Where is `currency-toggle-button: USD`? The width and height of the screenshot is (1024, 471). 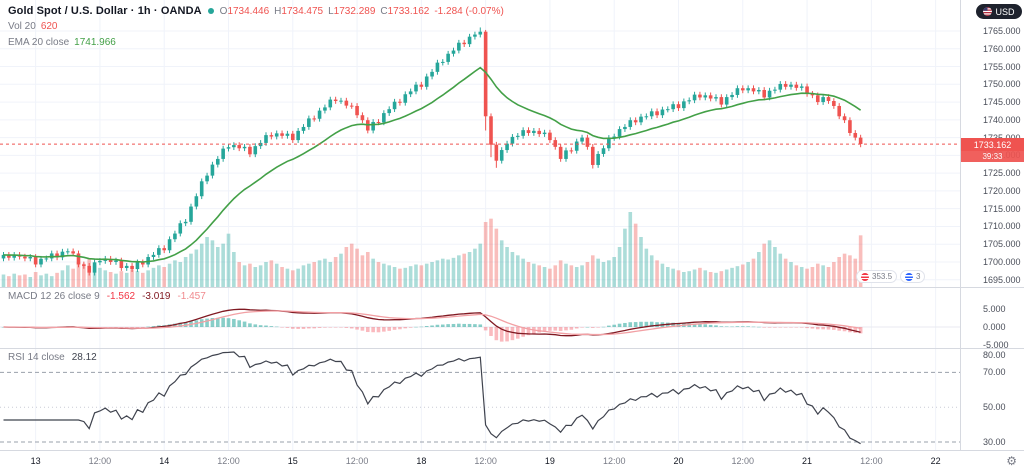
currency-toggle-button: USD is located at coordinates (999, 11).